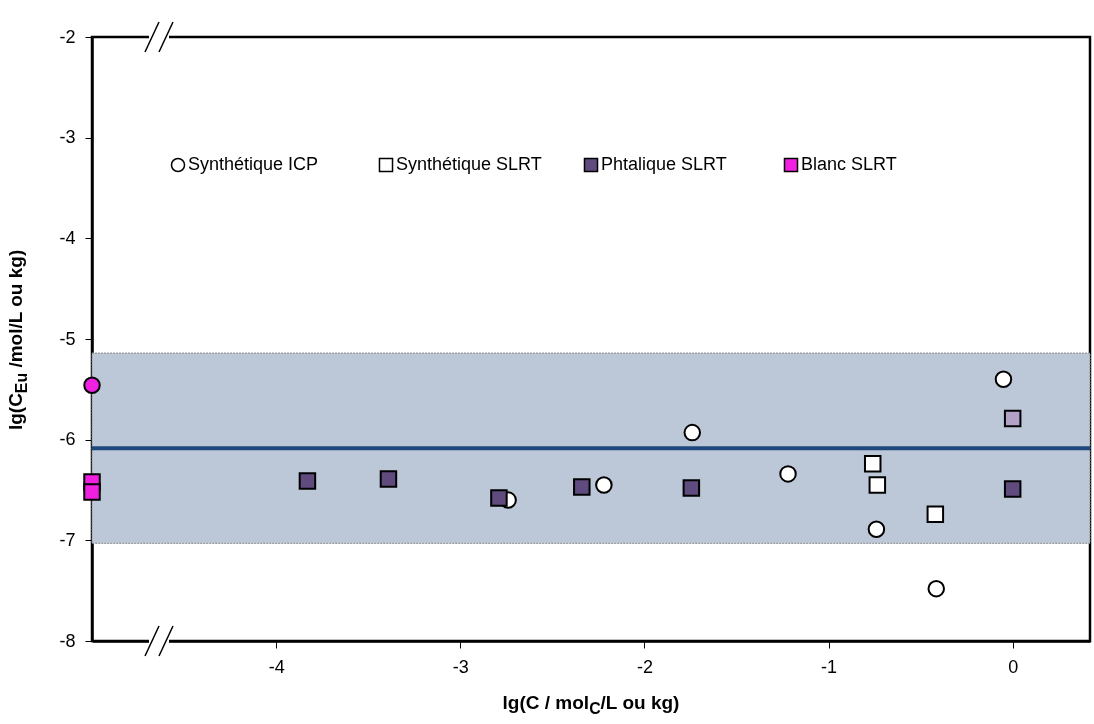  Describe the element at coordinates (67, 137) in the screenshot. I see `y-tick-label: -3` at that location.